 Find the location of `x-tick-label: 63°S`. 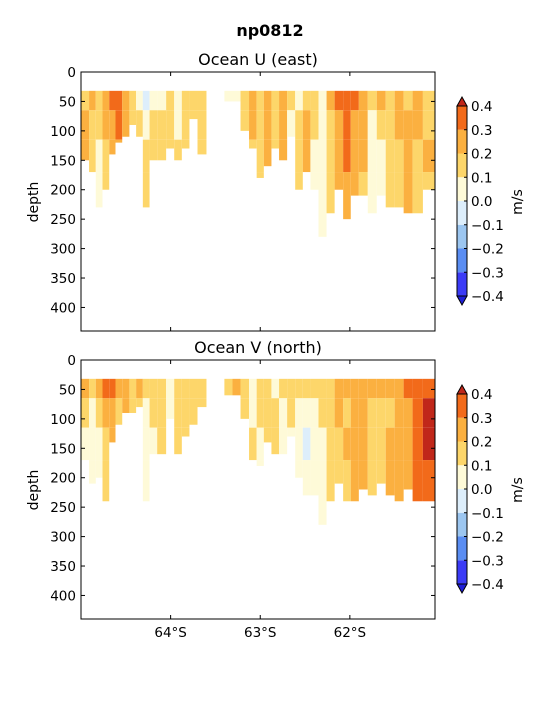

x-tick-label: 63°S is located at coordinates (260, 633).